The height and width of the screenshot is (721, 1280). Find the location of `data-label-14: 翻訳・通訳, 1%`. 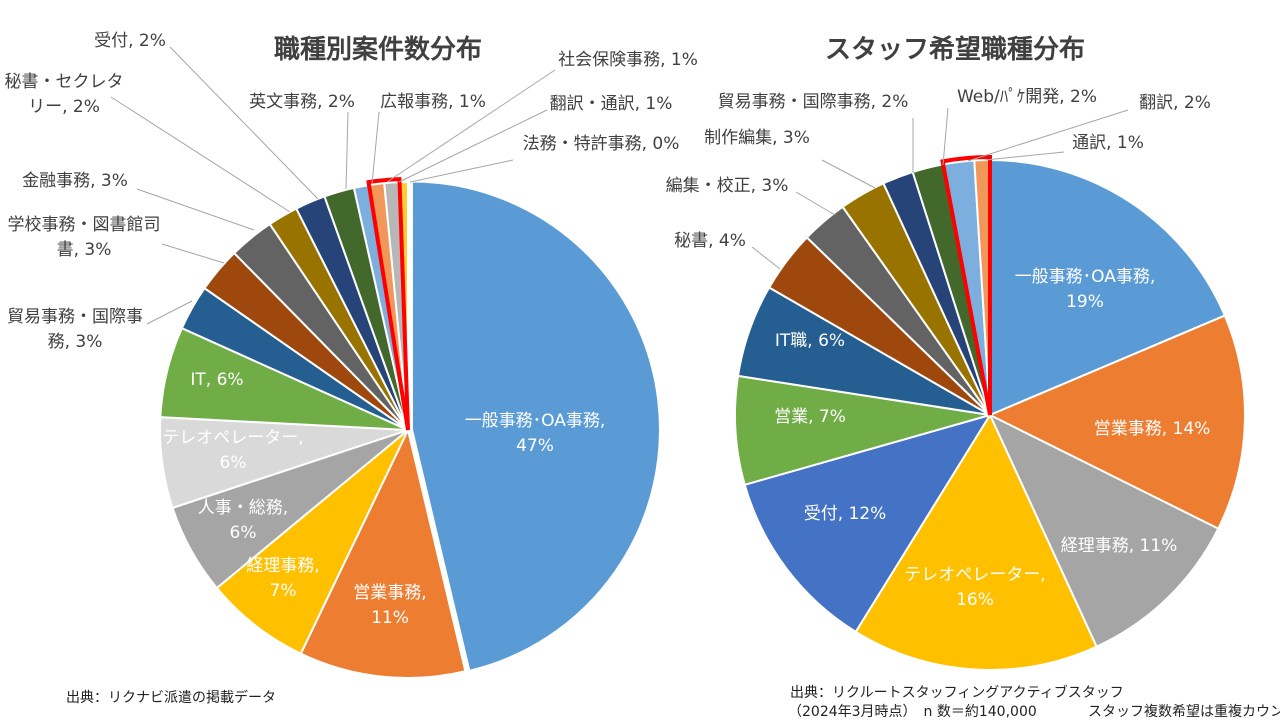

data-label-14: 翻訳・通訳, 1% is located at coordinates (611, 104).